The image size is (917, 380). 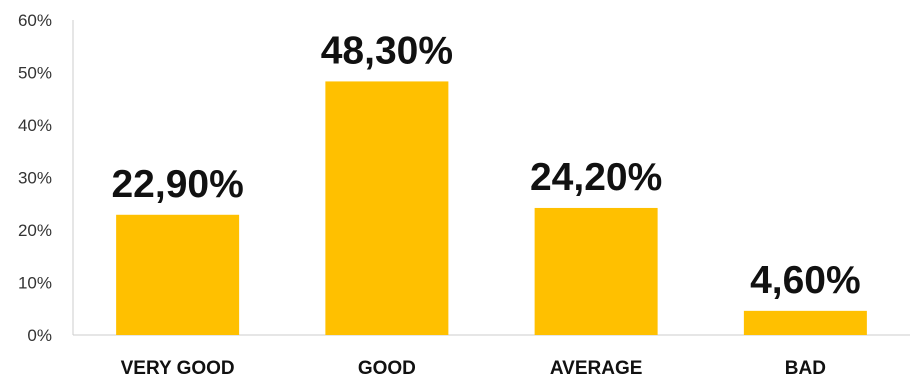 I want to click on y-axis-ticks: 0% 10% 20% 30% 40% 50% 60%, so click(x=35, y=178).